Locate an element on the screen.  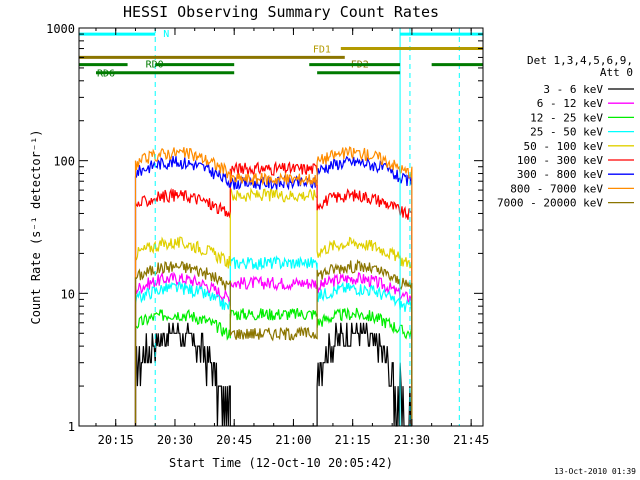
y-tick-label: 1 is located at coordinates (71, 427).